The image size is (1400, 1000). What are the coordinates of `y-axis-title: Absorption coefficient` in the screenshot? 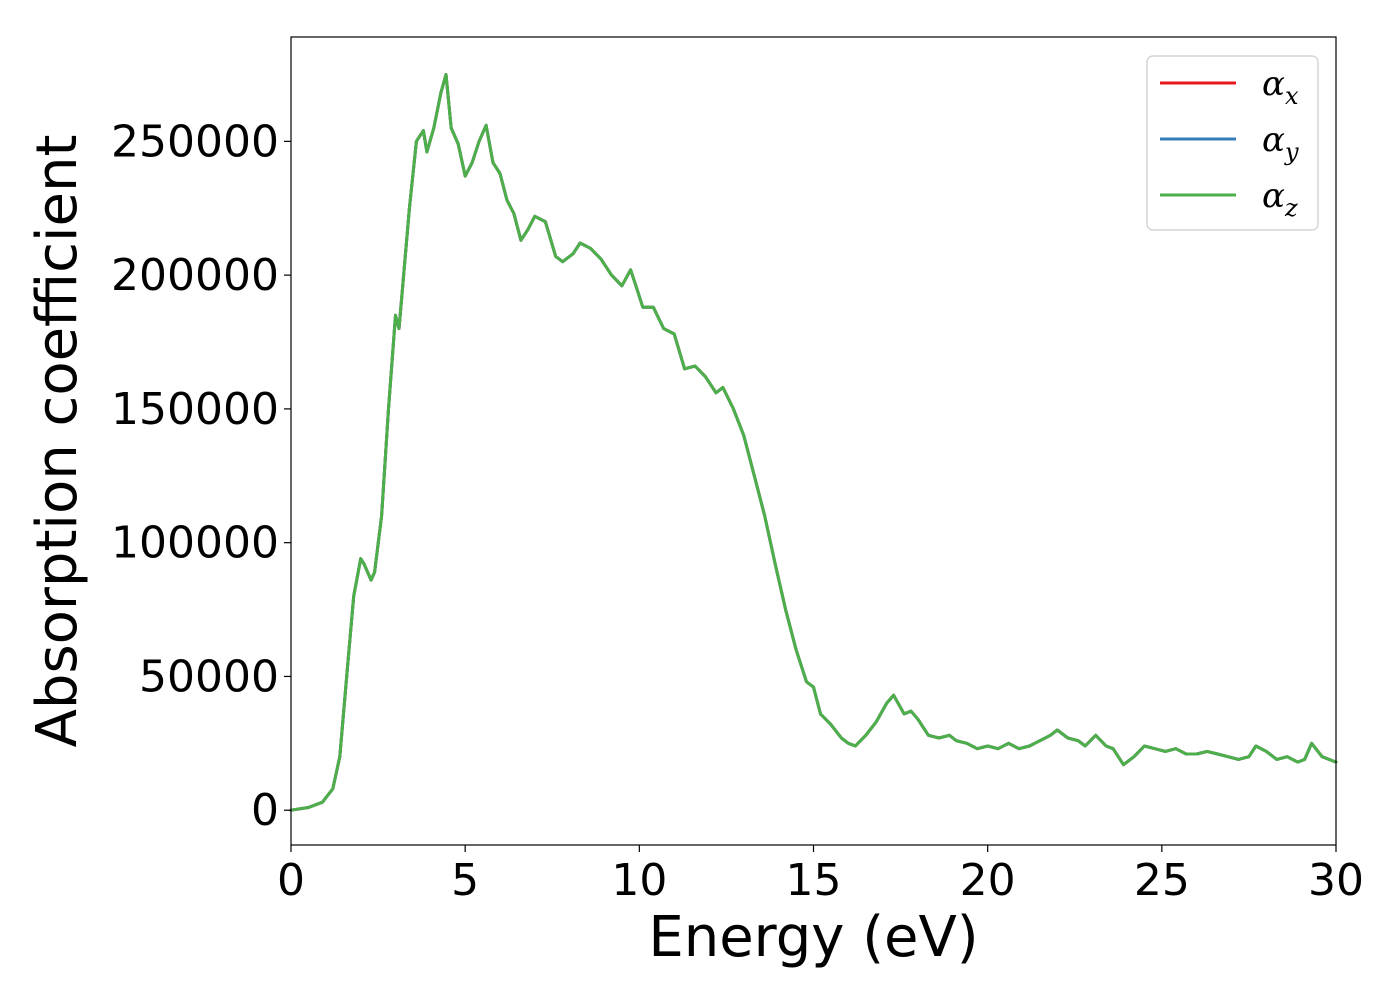 It's located at (57, 441).